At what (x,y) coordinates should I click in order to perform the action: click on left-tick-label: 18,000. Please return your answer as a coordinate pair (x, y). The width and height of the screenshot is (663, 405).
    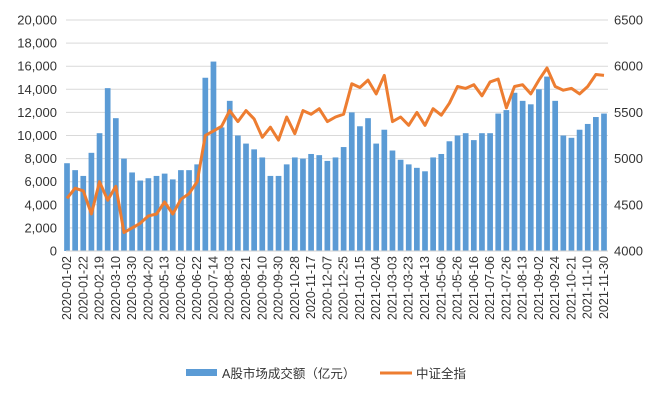
    Looking at the image, I should click on (37, 43).